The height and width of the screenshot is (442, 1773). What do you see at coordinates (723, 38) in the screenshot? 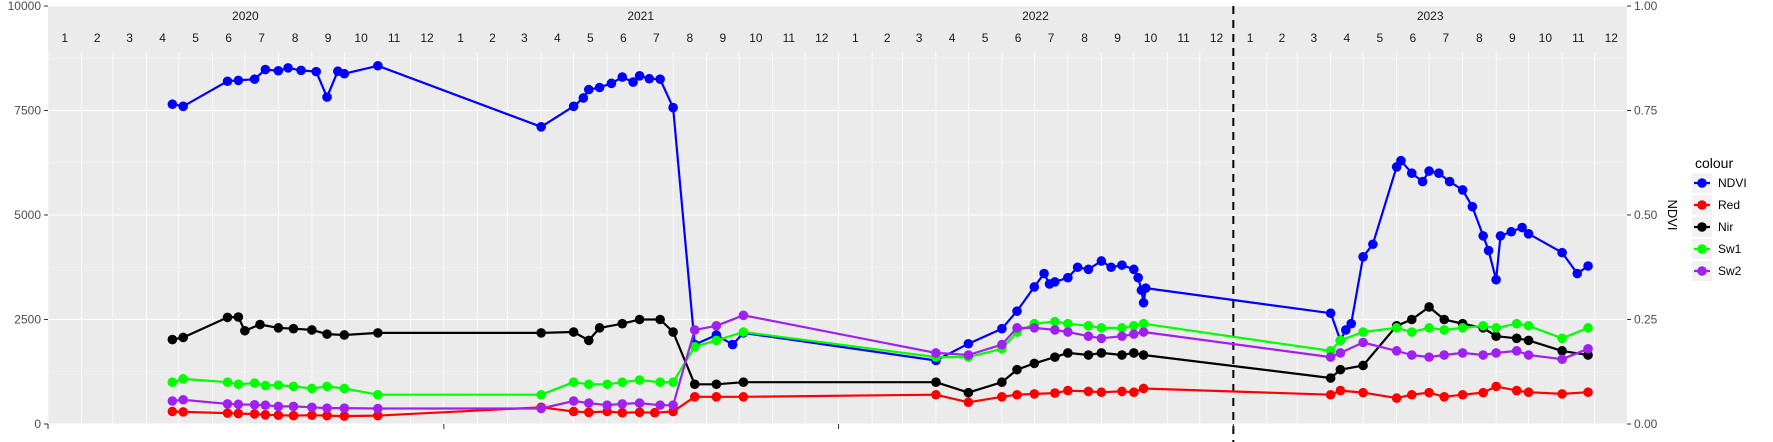
I see `month-label: 9` at bounding box center [723, 38].